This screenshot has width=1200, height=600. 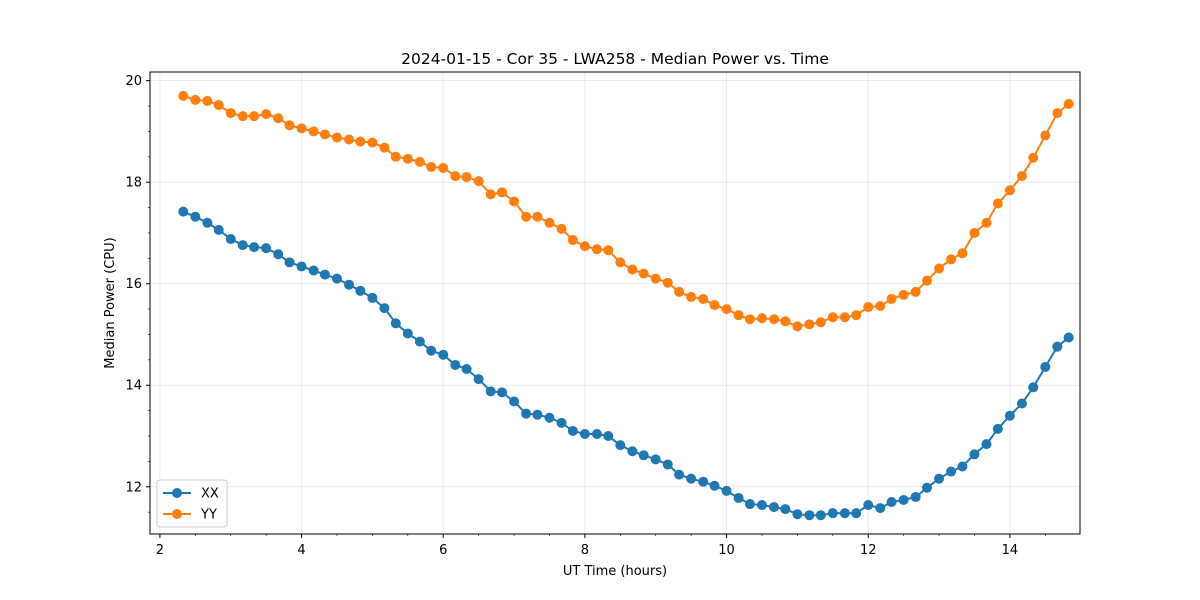 What do you see at coordinates (133, 487) in the screenshot?
I see `y-tick-label: 12` at bounding box center [133, 487].